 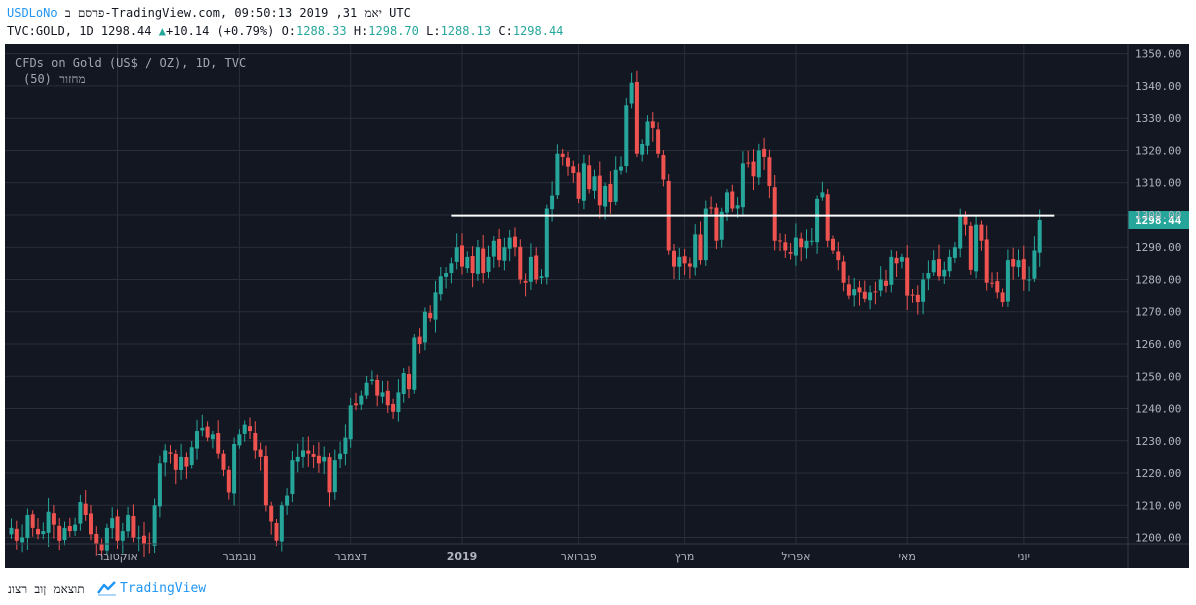 What do you see at coordinates (538, 31) in the screenshot?
I see `close-value: 1298.44` at bounding box center [538, 31].